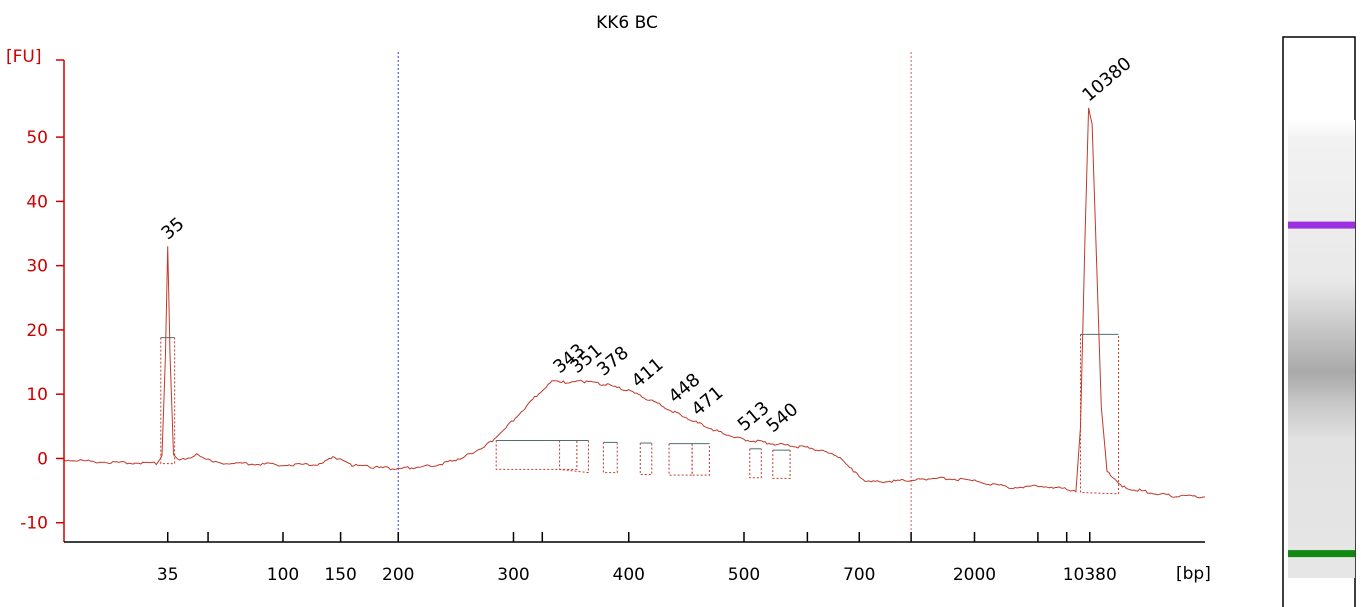 The height and width of the screenshot is (607, 1361). I want to click on peak-label: 10380, so click(1106, 79).